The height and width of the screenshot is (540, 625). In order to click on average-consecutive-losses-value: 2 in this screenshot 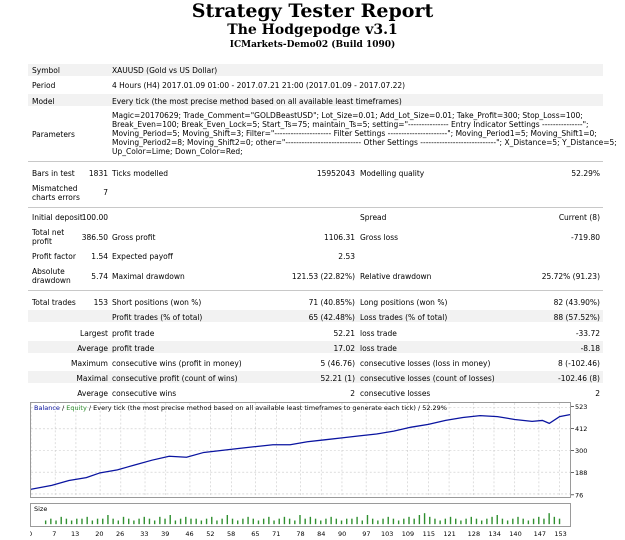, I will do `click(597, 393)`.